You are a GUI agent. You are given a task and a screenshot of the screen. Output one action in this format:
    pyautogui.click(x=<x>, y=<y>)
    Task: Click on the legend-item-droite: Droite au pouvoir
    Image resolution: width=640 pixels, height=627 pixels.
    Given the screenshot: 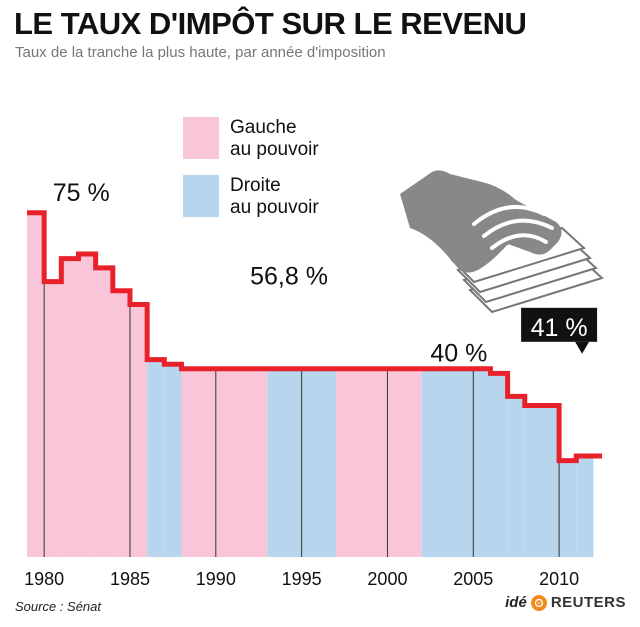 What is the action you would take?
    pyautogui.click(x=251, y=196)
    